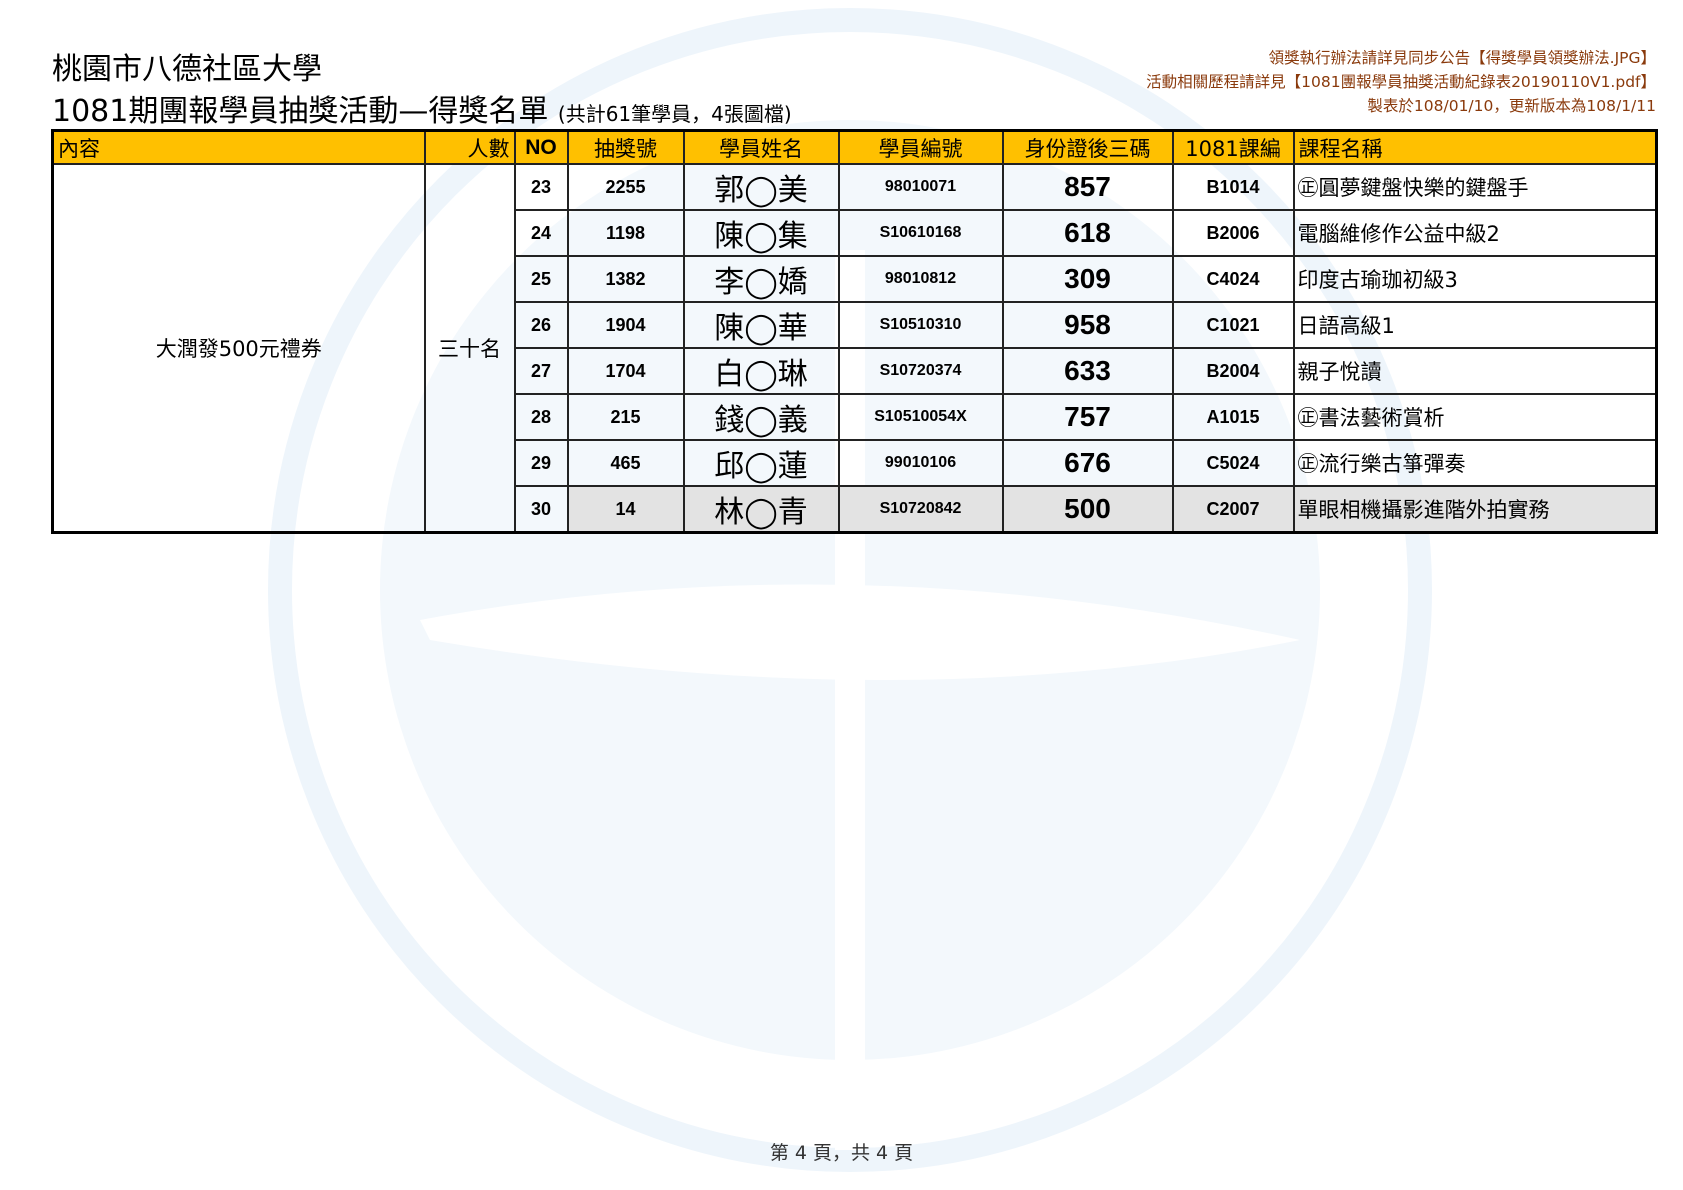 The image size is (1683, 1190). I want to click on cell-course-name: ㊣書法藝術賞析, so click(1475, 417).